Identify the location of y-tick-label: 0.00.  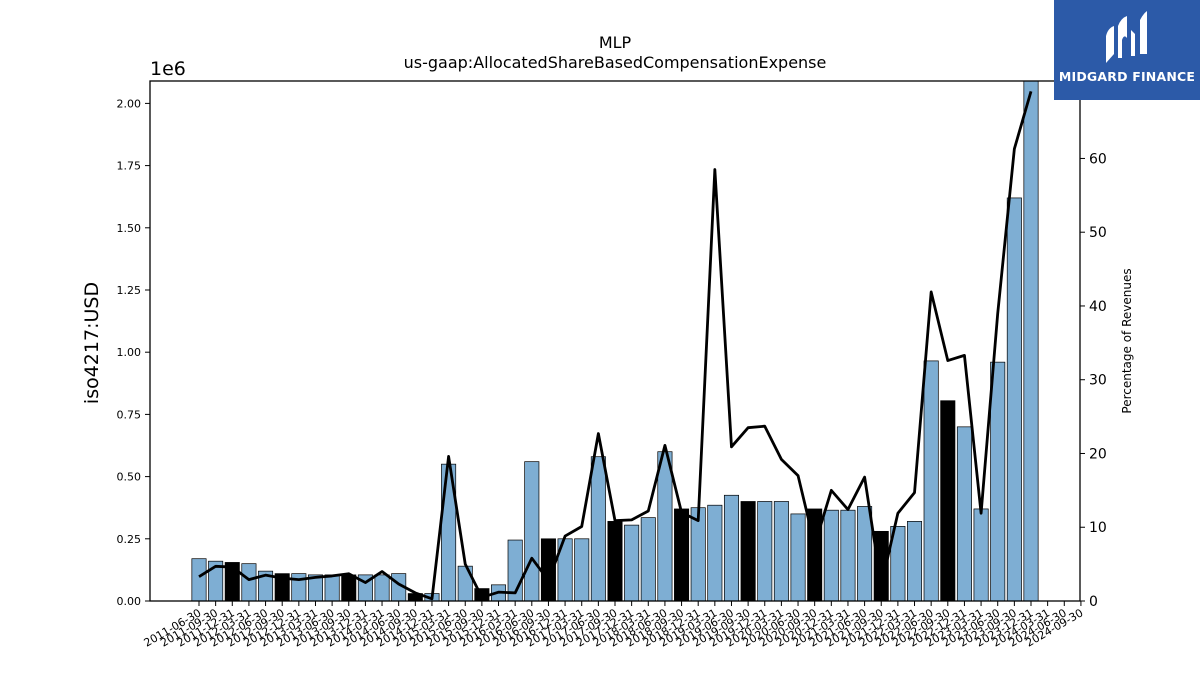
(129, 601).